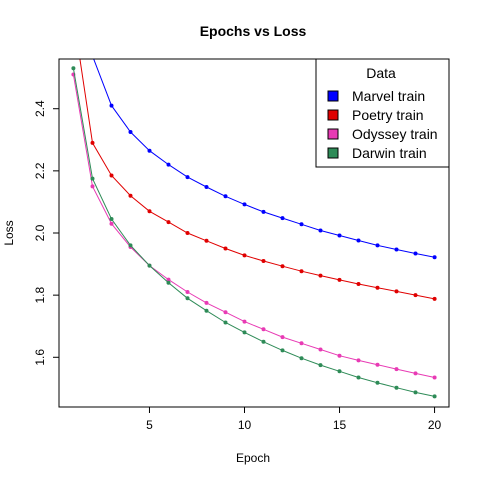  Describe the element at coordinates (340, 425) in the screenshot. I see `x-tick-label: 15` at that location.